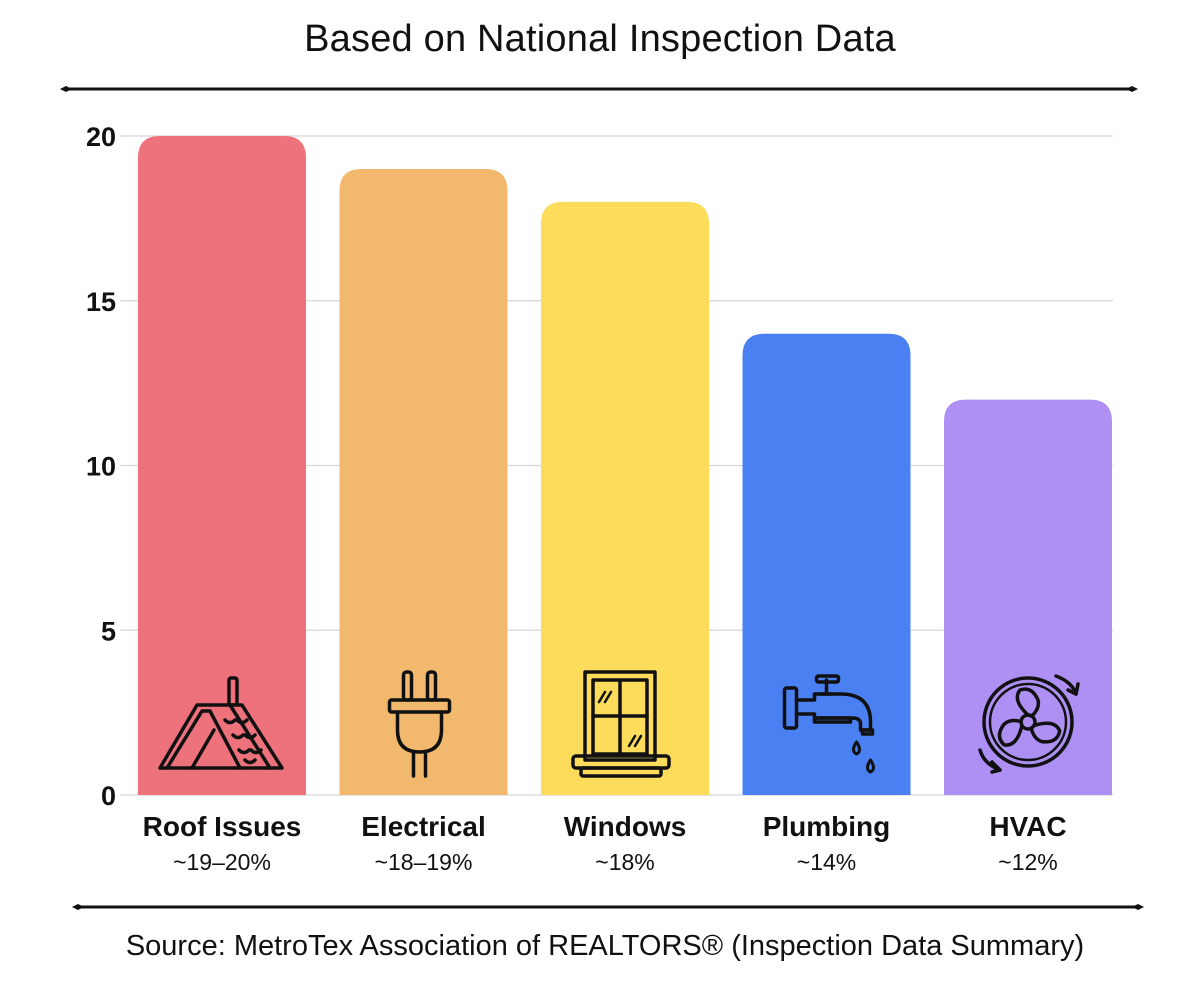 The height and width of the screenshot is (1003, 1200). Describe the element at coordinates (108, 631) in the screenshot. I see `y-tick-label: 5` at that location.